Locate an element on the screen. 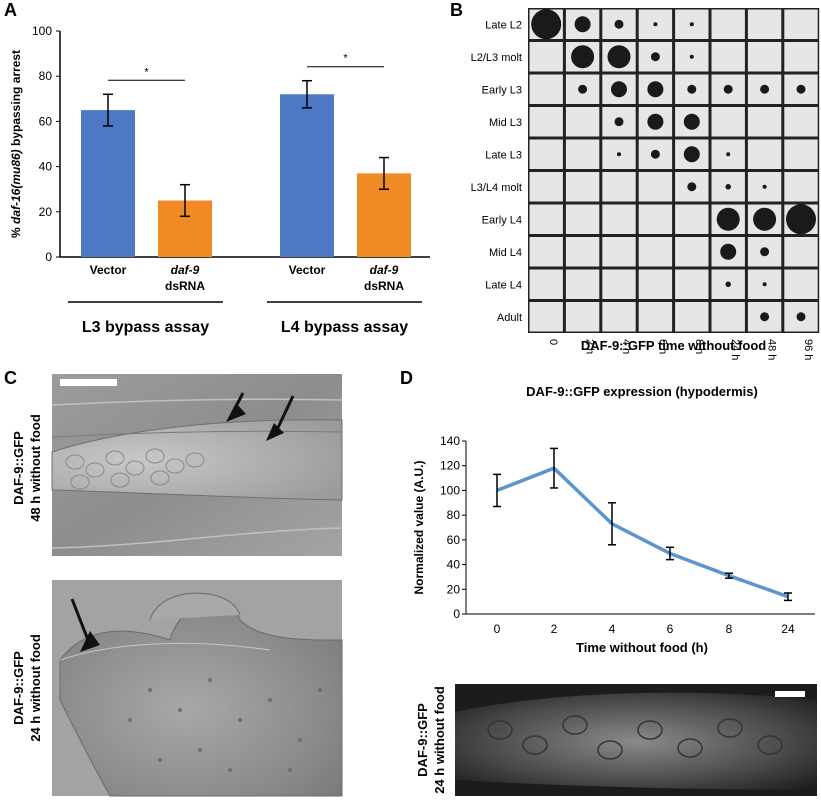  row-label: Early L3 is located at coordinates (502, 90).